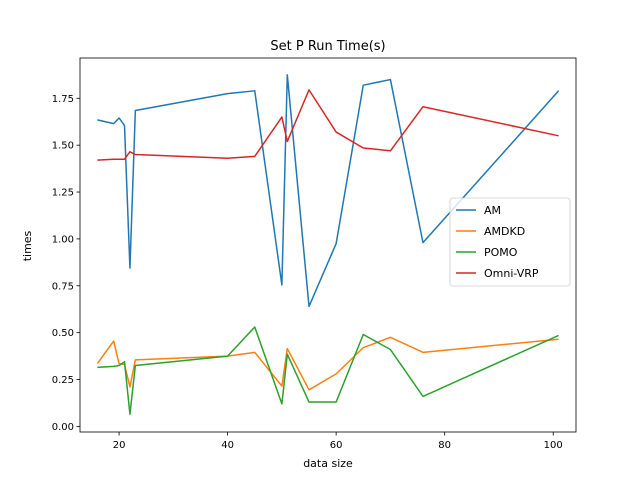 Image resolution: width=640 pixels, height=480 pixels. What do you see at coordinates (492, 210) in the screenshot?
I see `legend-entry: AM` at bounding box center [492, 210].